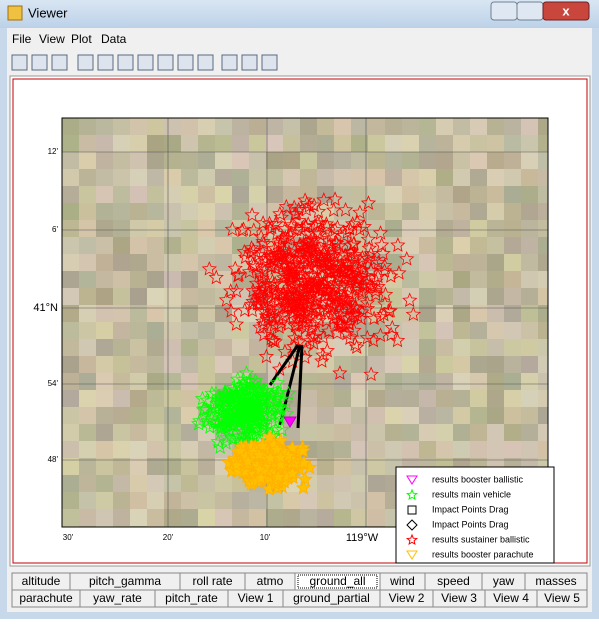 Image resolution: width=599 pixels, height=624 pixels. I want to click on menu-item: File, so click(22, 39).